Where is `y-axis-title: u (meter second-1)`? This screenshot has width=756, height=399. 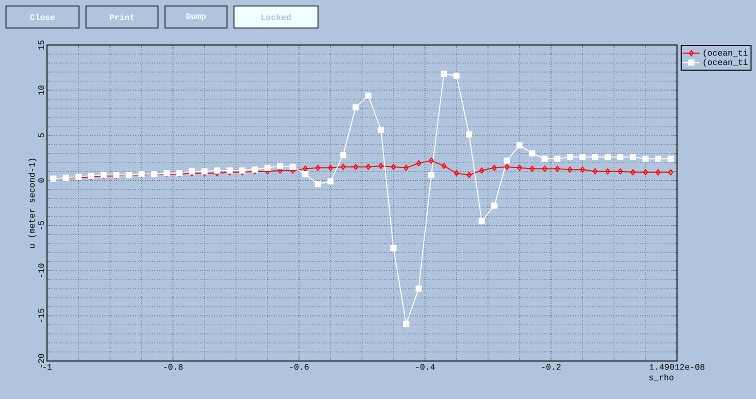
y-axis-title: u (meter second-1) is located at coordinates (32, 203).